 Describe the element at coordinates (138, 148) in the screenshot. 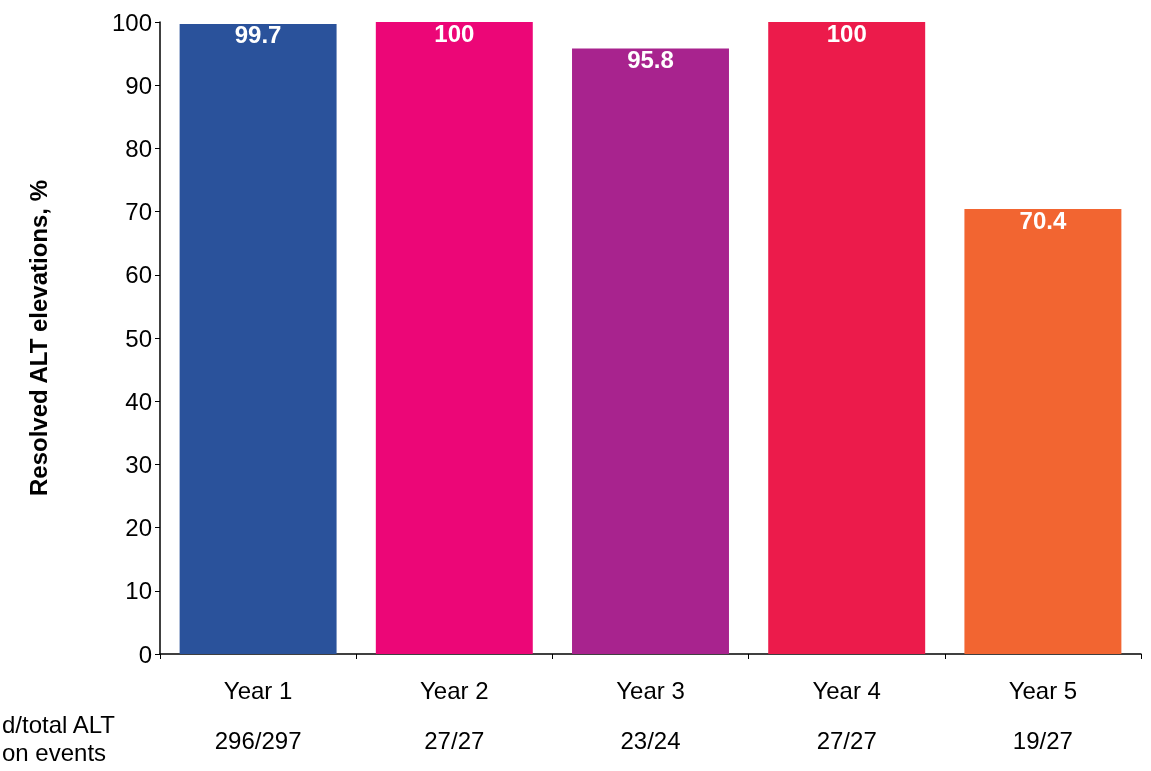

I see `y-tick-label: 80` at that location.